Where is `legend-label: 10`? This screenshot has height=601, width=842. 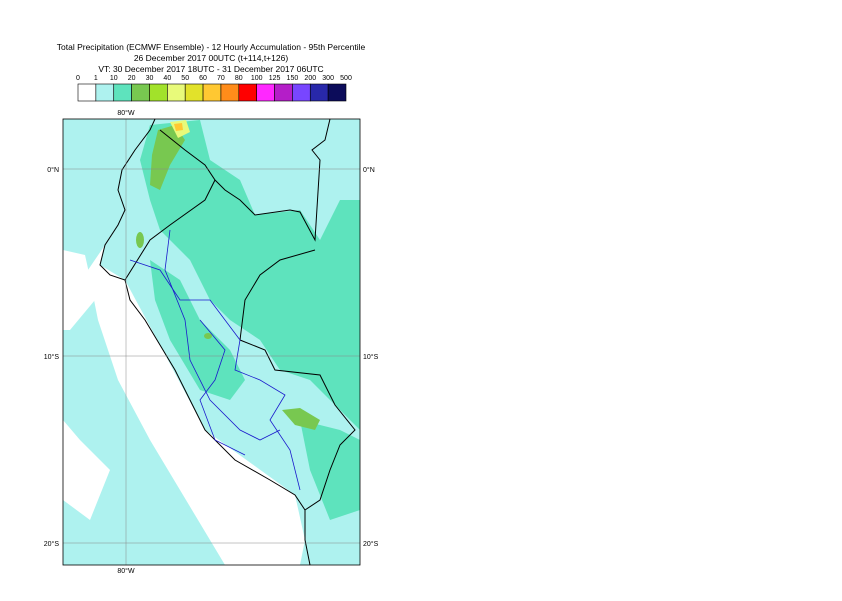 legend-label: 10 is located at coordinates (114, 78).